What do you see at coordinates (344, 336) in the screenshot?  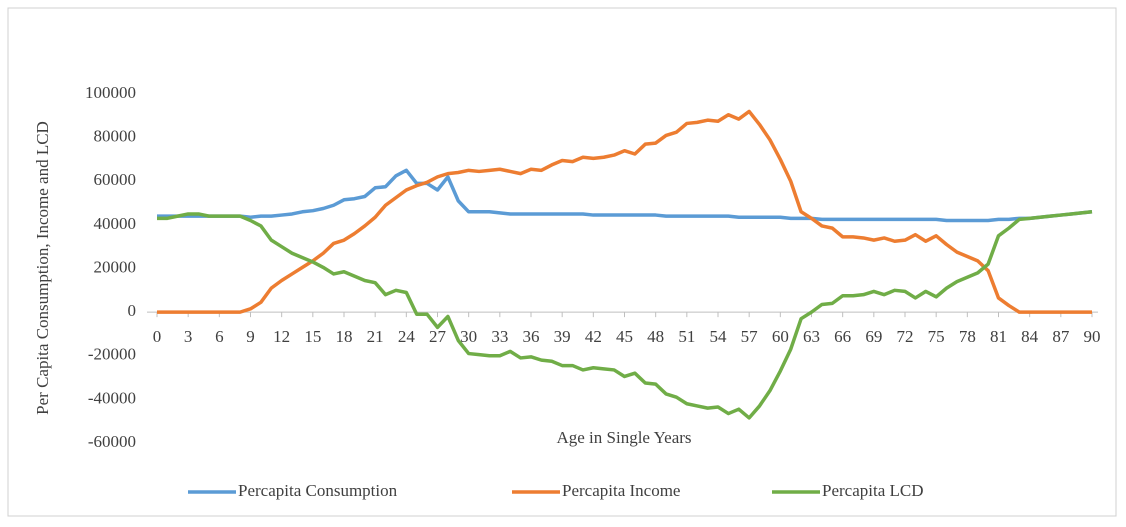 I see `x-tick-label: 18` at bounding box center [344, 336].